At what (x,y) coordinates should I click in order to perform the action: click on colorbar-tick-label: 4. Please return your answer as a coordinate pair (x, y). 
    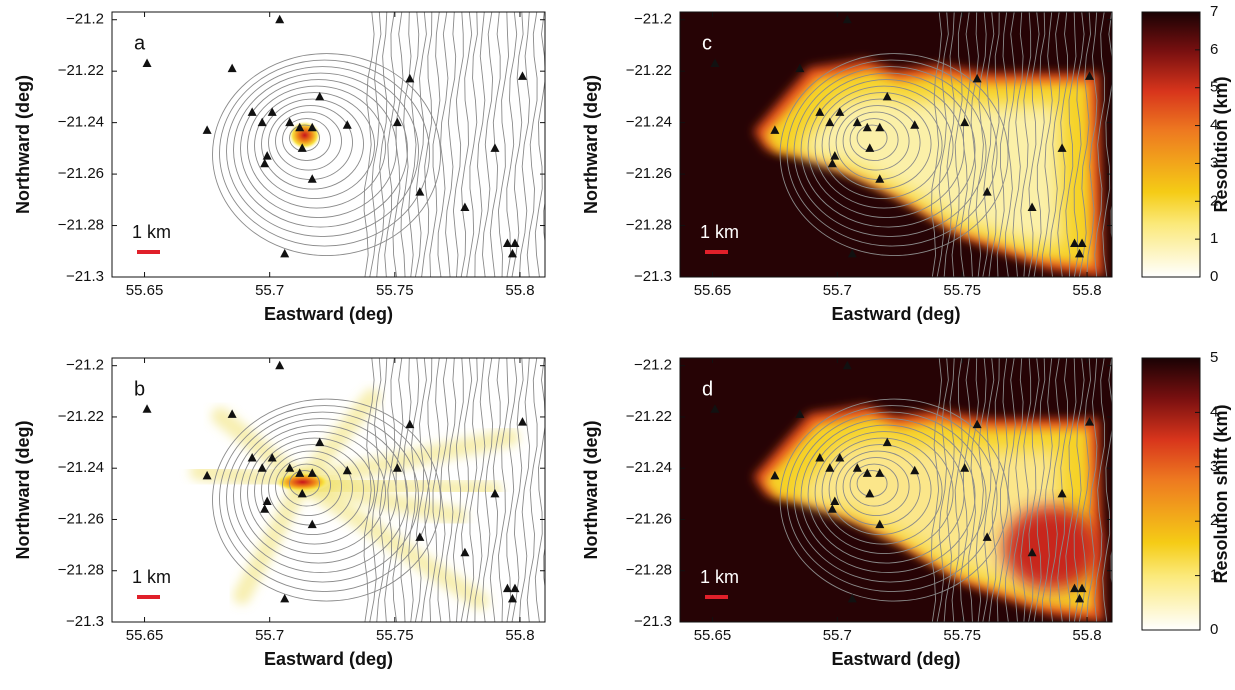
    Looking at the image, I should click on (1214, 411).